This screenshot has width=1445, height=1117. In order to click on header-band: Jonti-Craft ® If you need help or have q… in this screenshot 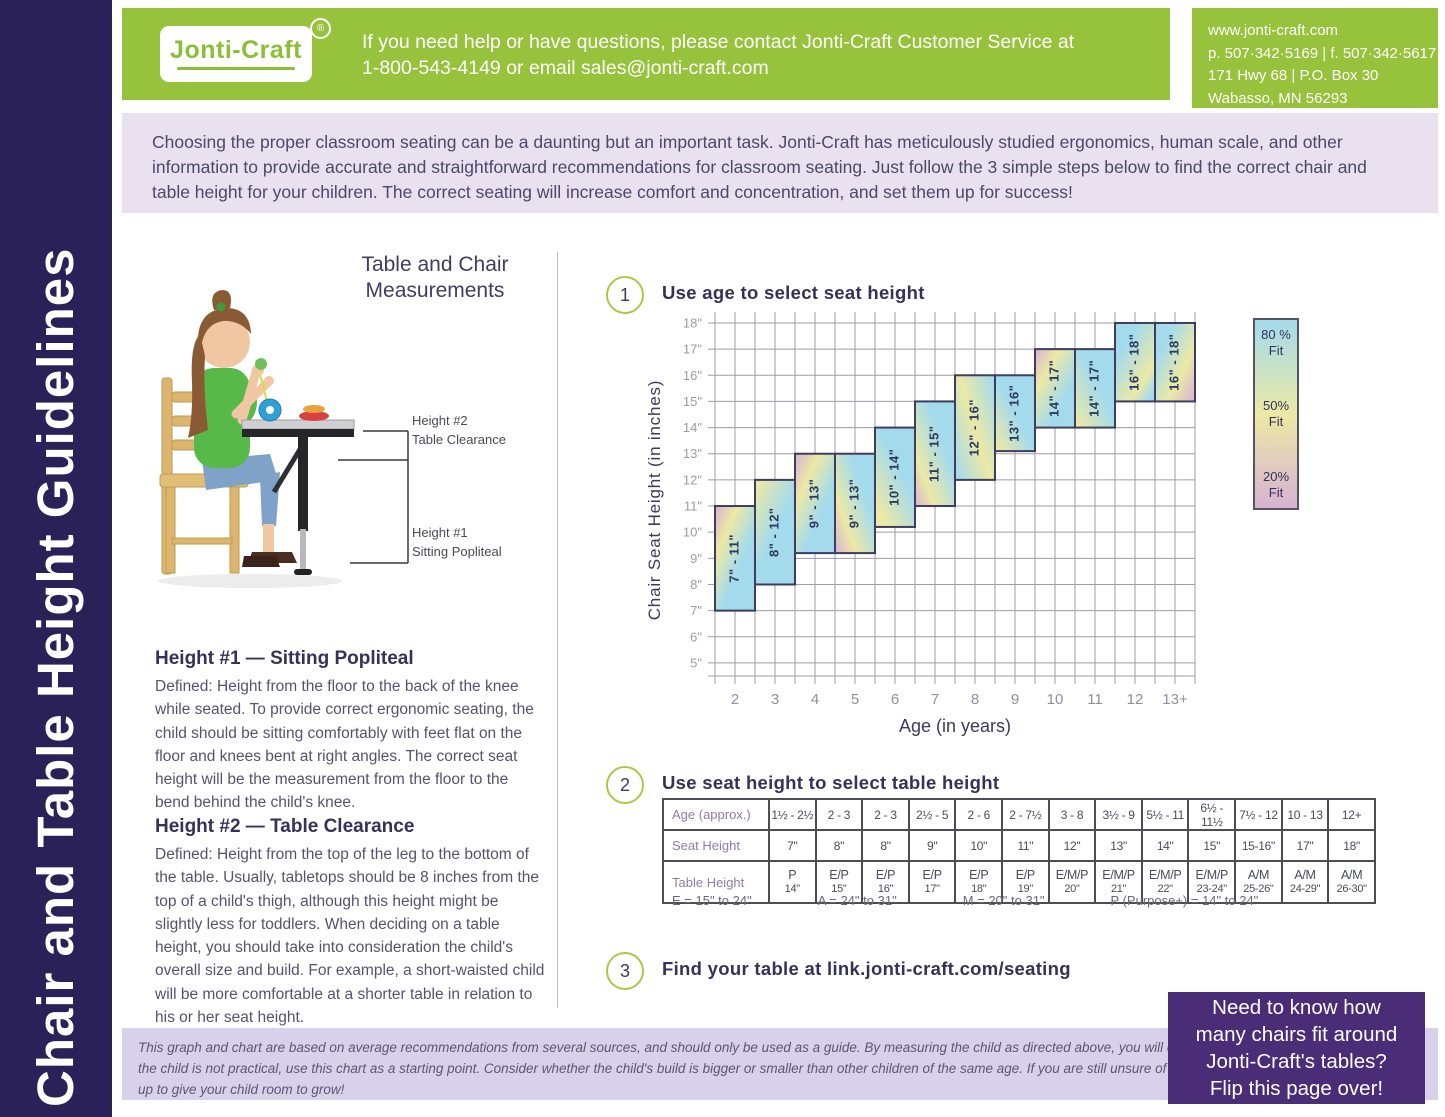, I will do `click(646, 54)`.